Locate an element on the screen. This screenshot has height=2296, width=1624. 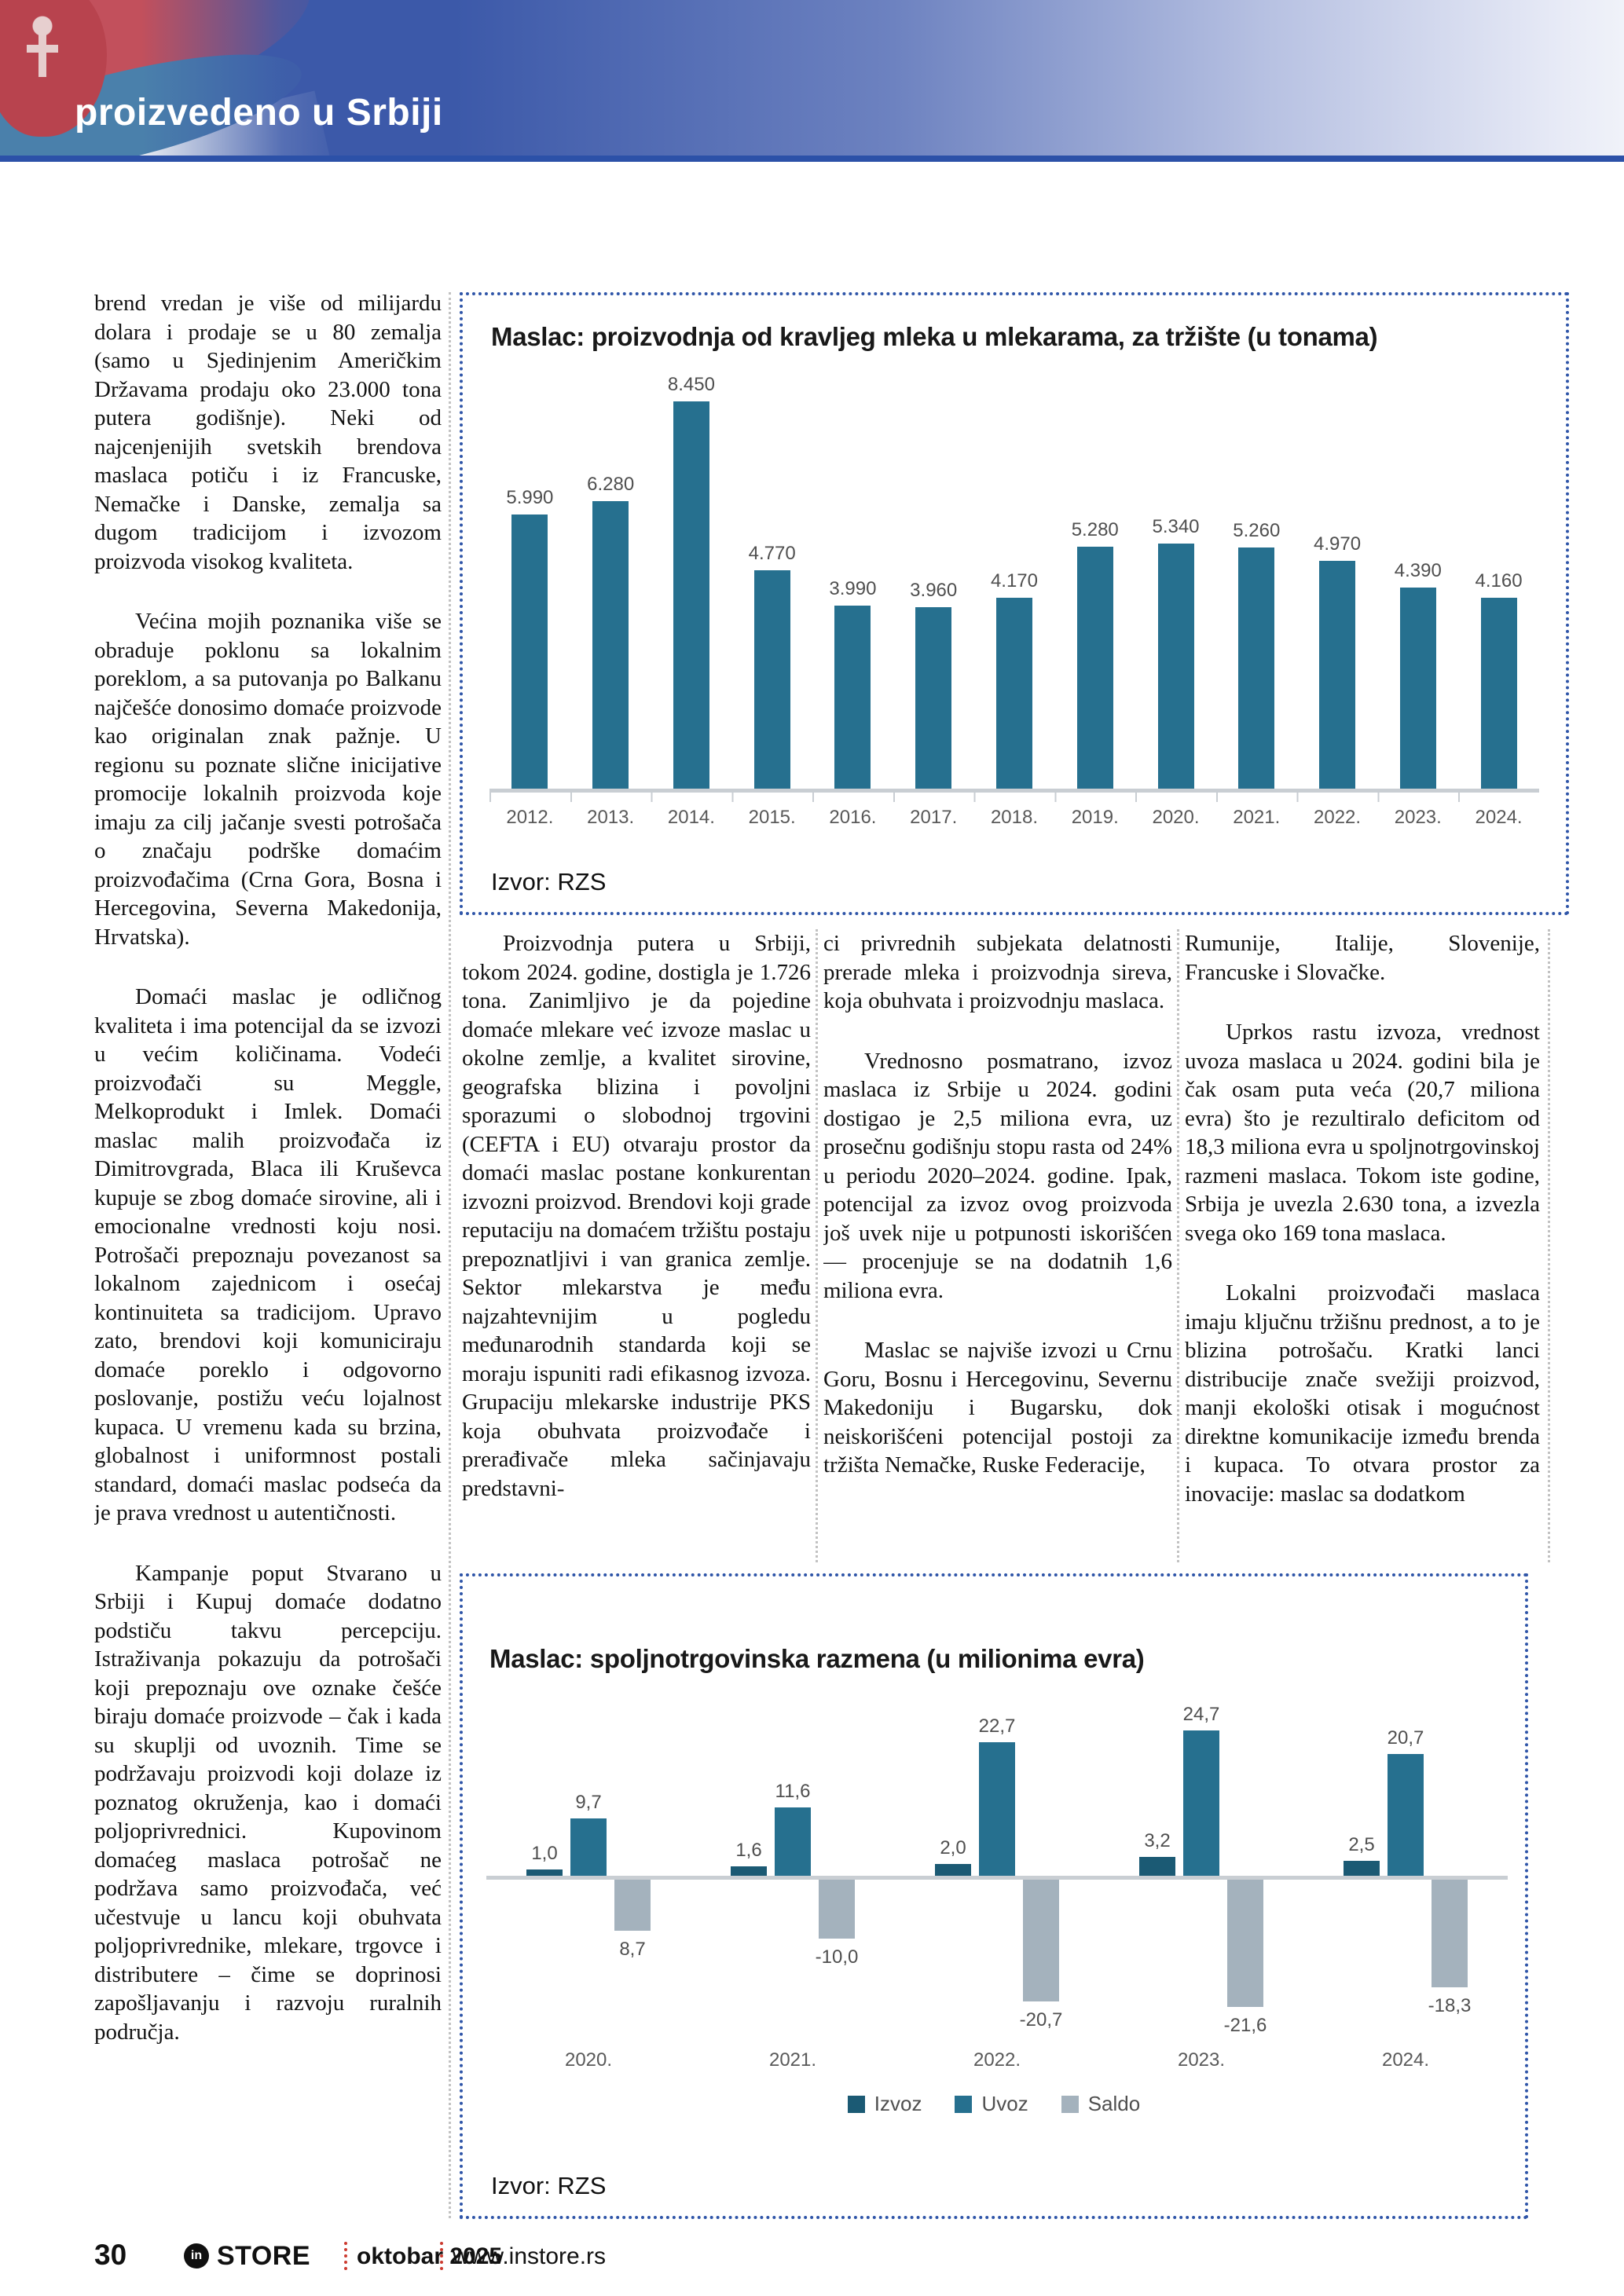
issue-date: oktobar 2025 is located at coordinates (430, 2256).